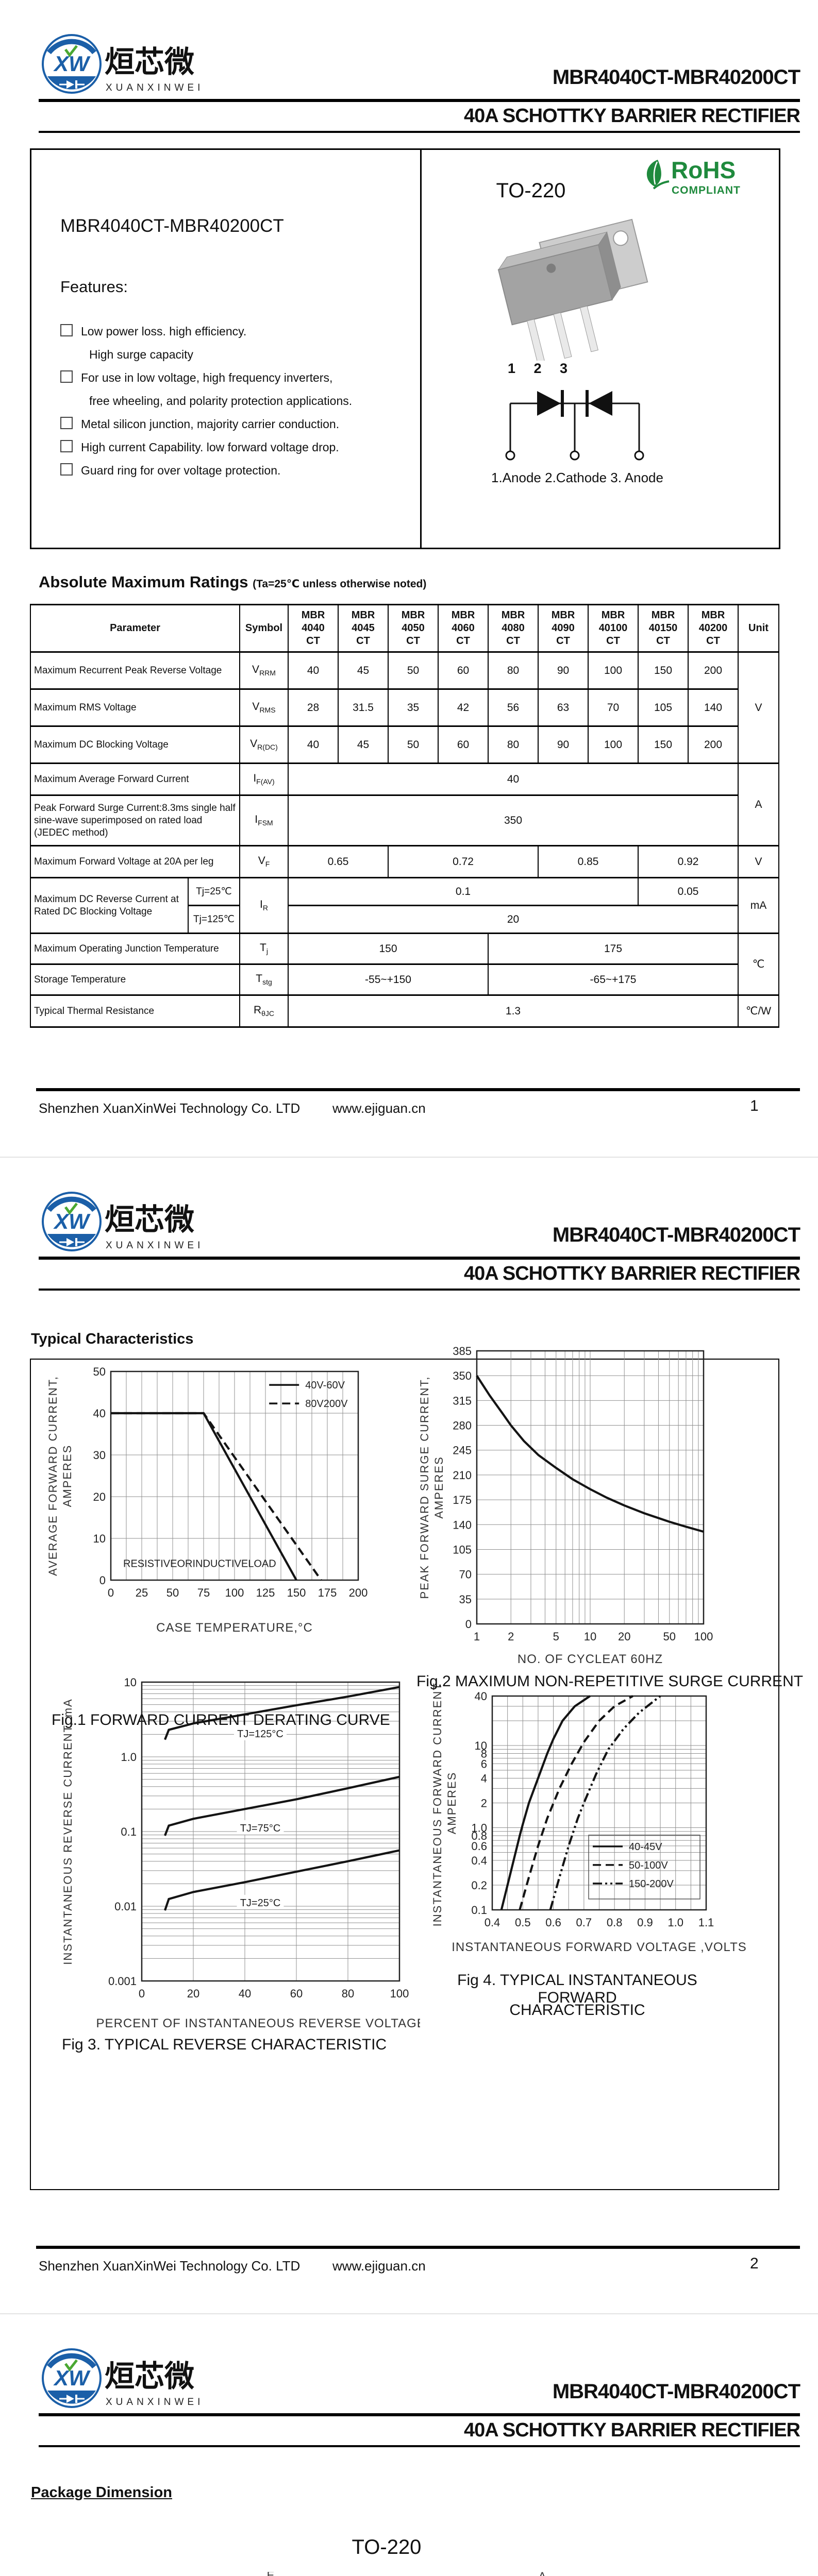 This screenshot has width=818, height=2576. What do you see at coordinates (758, 1011) in the screenshot?
I see `ratings-unit: ℃/W` at bounding box center [758, 1011].